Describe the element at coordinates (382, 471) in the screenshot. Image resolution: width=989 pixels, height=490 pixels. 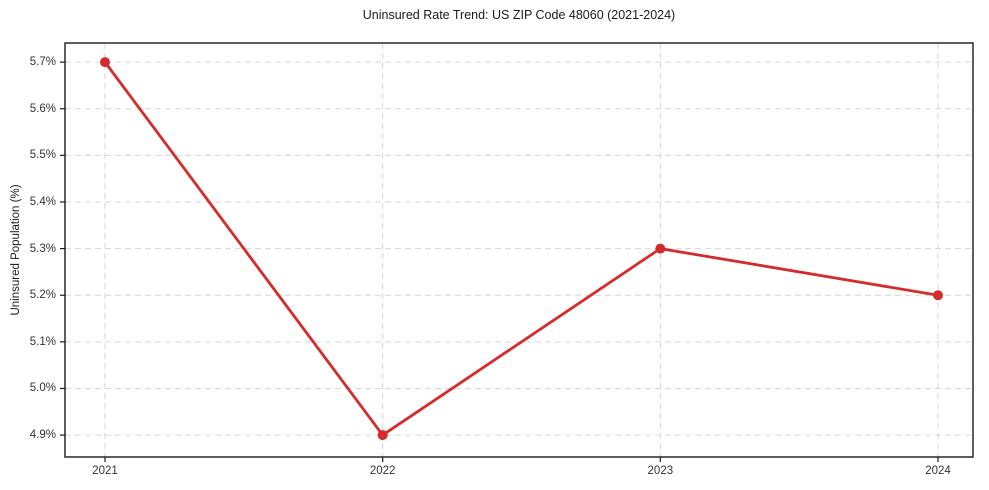
I see `x-tick-label: 2022` at that location.